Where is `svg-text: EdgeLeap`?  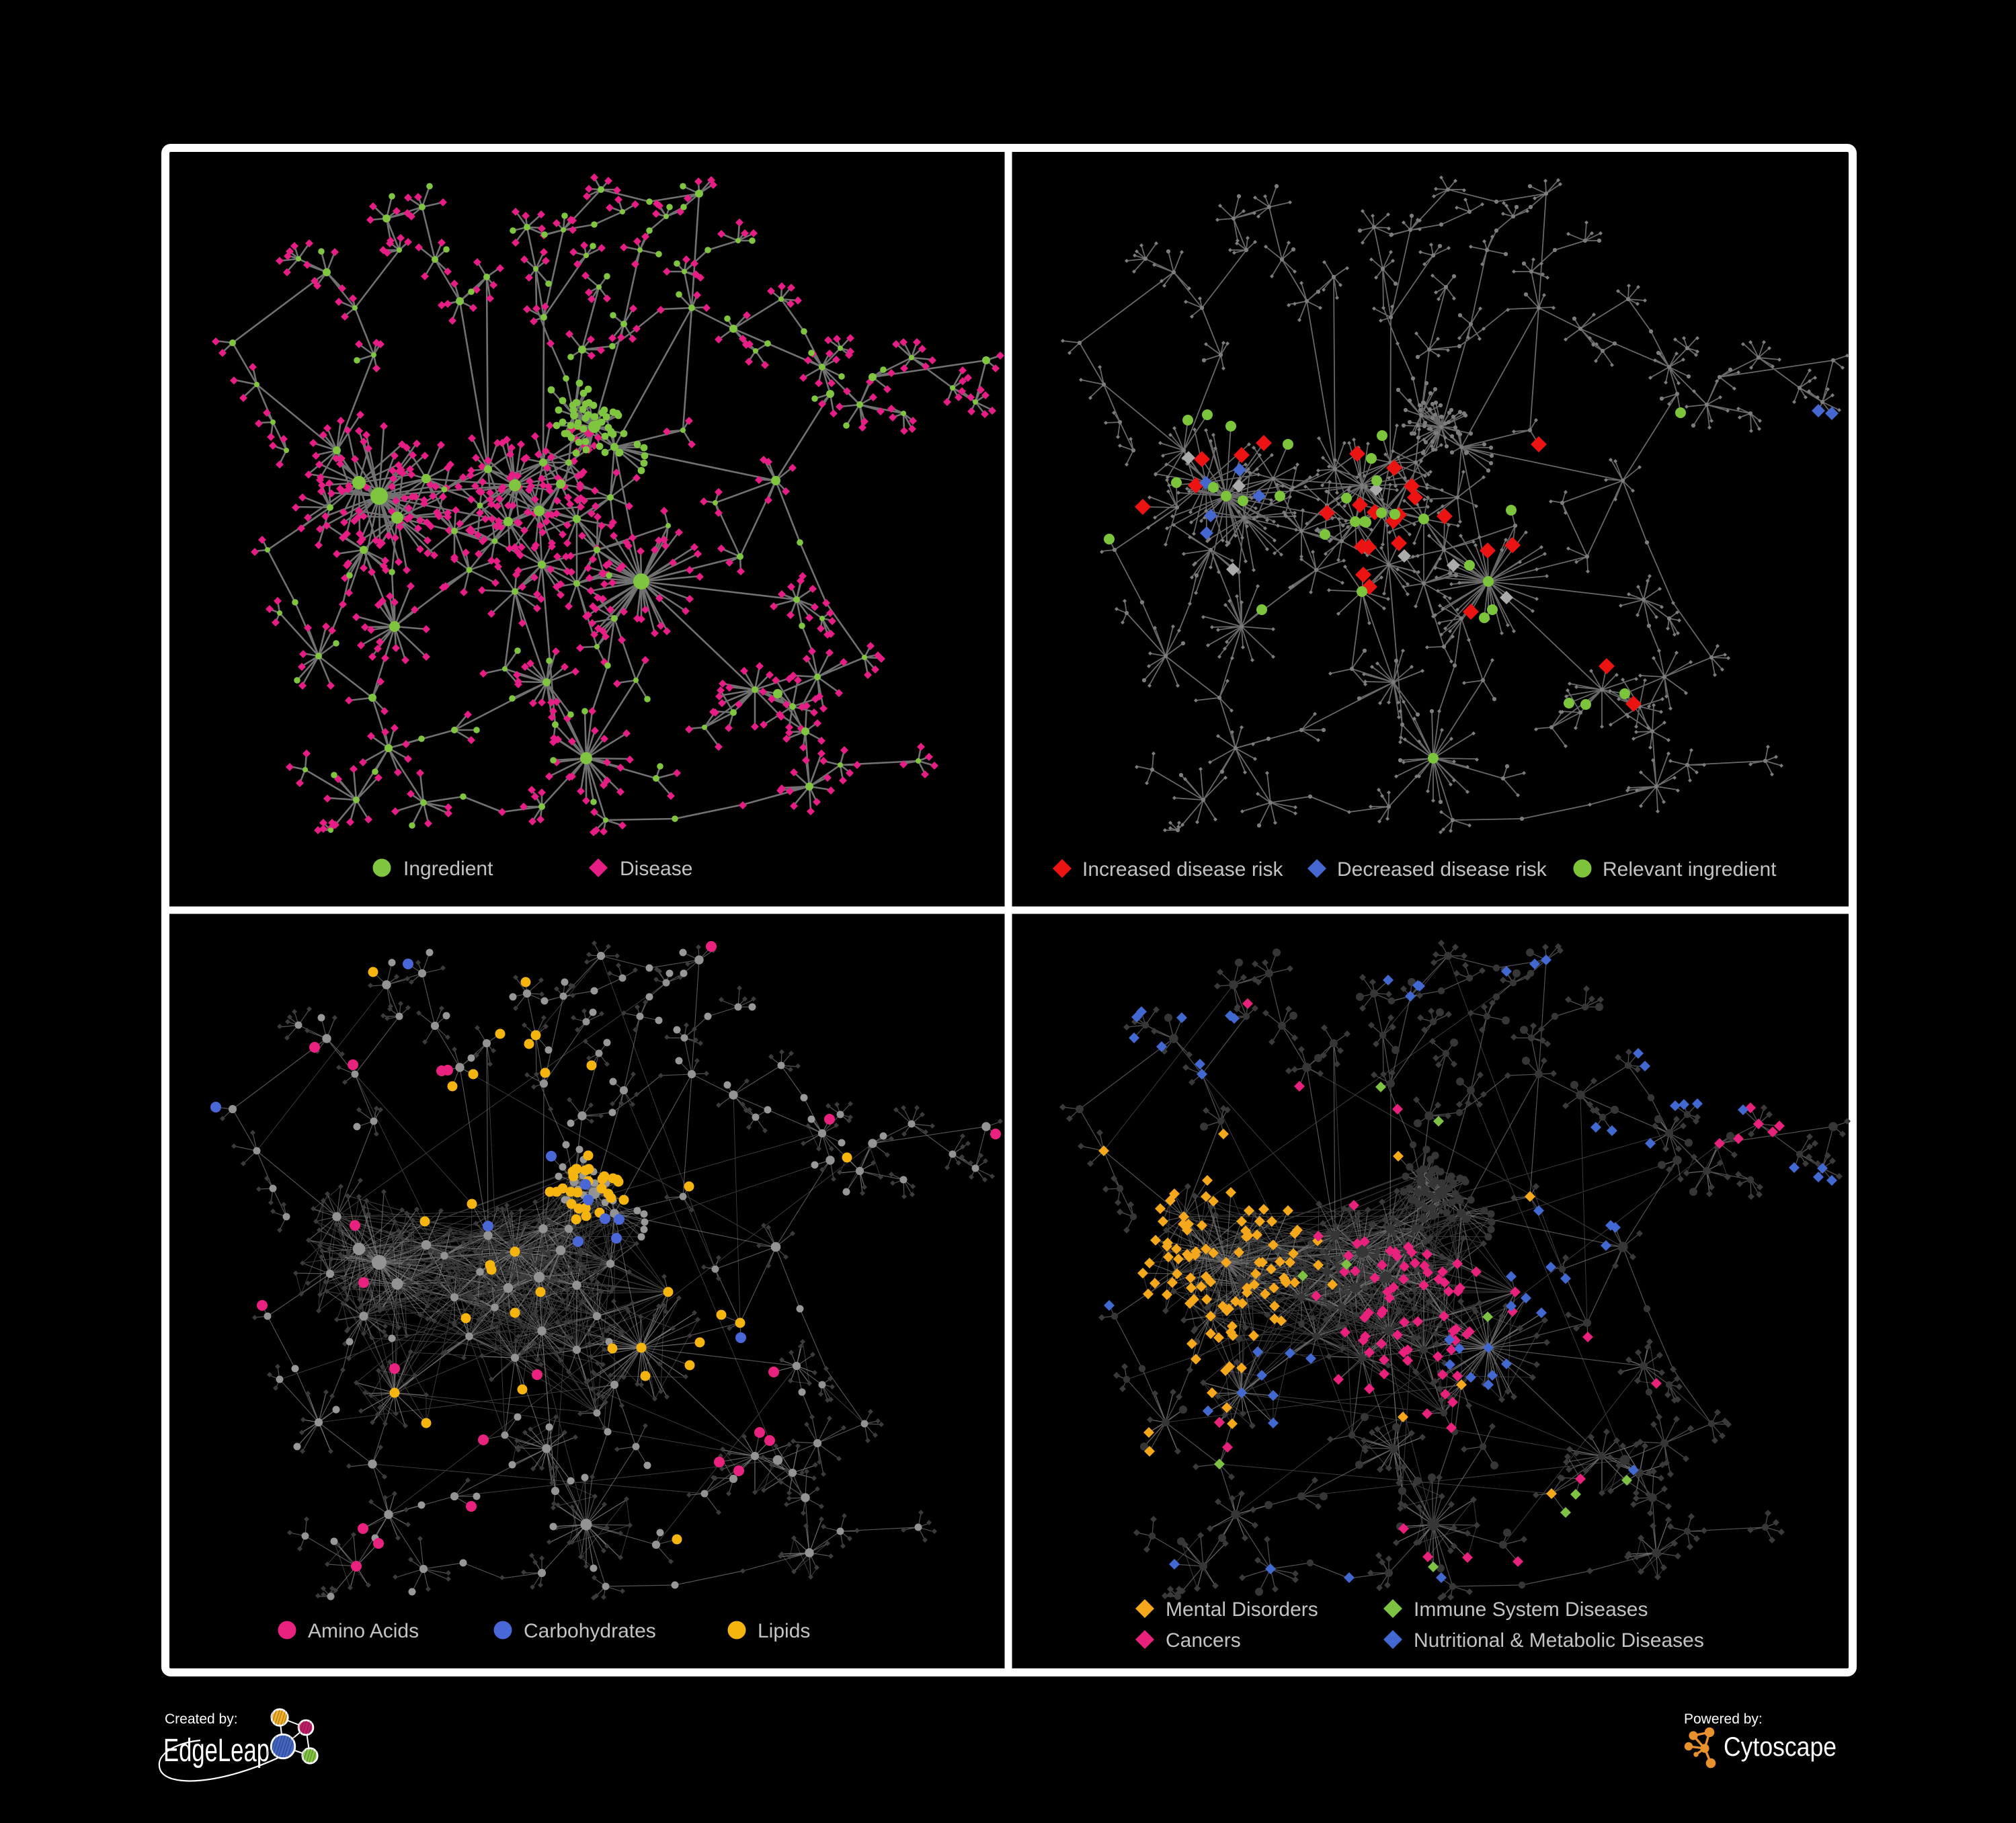
svg-text: EdgeLeap is located at coordinates (216, 1751).